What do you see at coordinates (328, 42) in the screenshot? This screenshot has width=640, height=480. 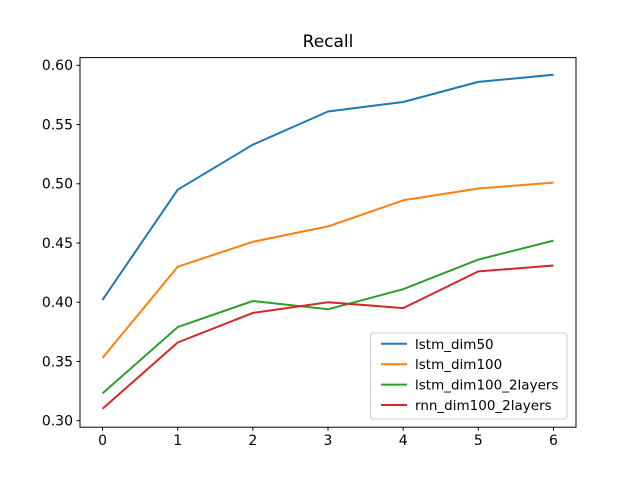 I see `chart-title: Recall` at bounding box center [328, 42].